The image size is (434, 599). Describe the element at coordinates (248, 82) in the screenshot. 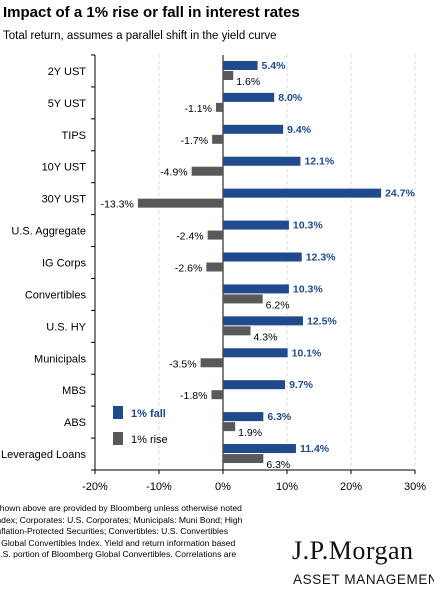

I see `data-label-rise: 1.6%` at that location.